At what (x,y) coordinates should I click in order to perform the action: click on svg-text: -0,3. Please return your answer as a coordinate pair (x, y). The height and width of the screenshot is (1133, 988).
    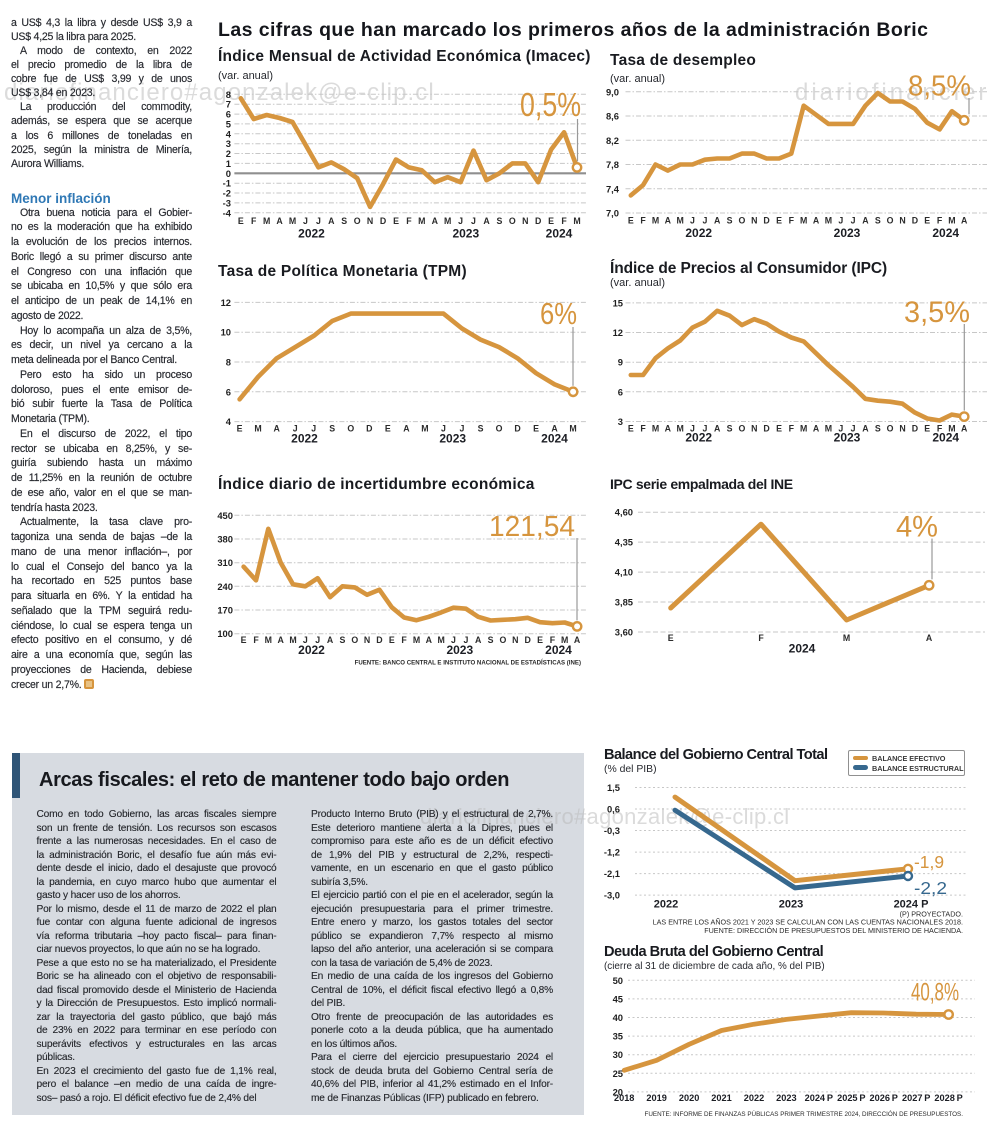
    Looking at the image, I should click on (612, 830).